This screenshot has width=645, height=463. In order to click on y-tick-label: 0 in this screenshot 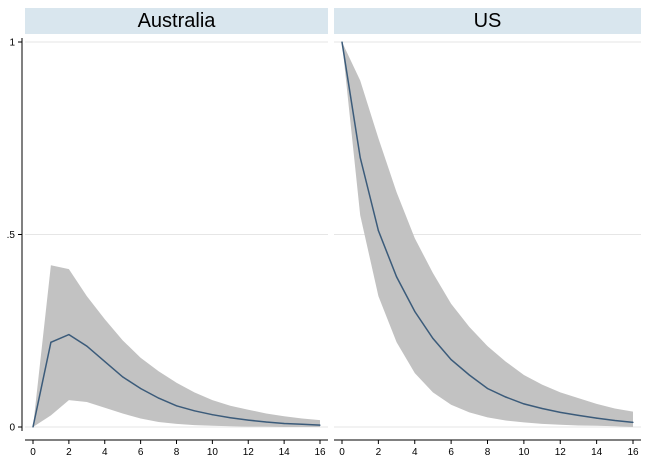, I will do `click(12, 428)`.